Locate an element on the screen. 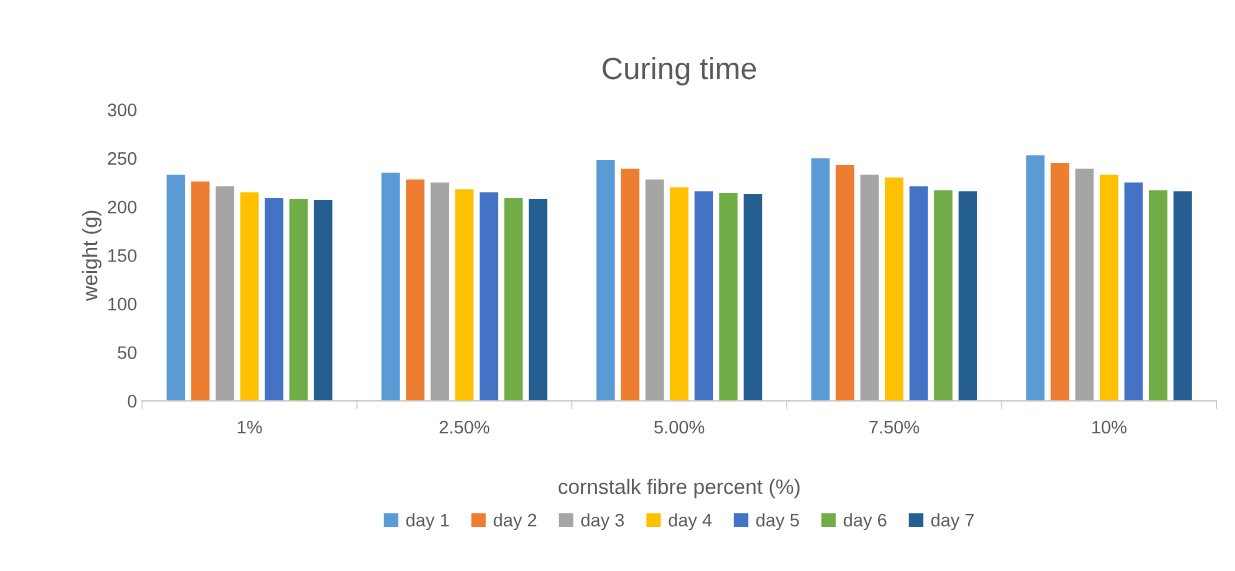 The height and width of the screenshot is (571, 1235). y-tick-label: 150 is located at coordinates (122, 255).